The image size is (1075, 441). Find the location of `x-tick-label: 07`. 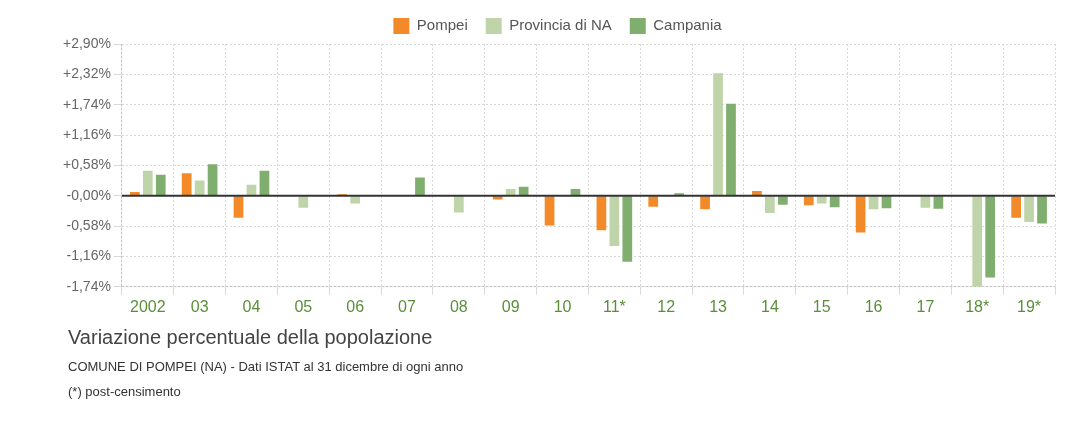

x-tick-label: 07 is located at coordinates (407, 306).